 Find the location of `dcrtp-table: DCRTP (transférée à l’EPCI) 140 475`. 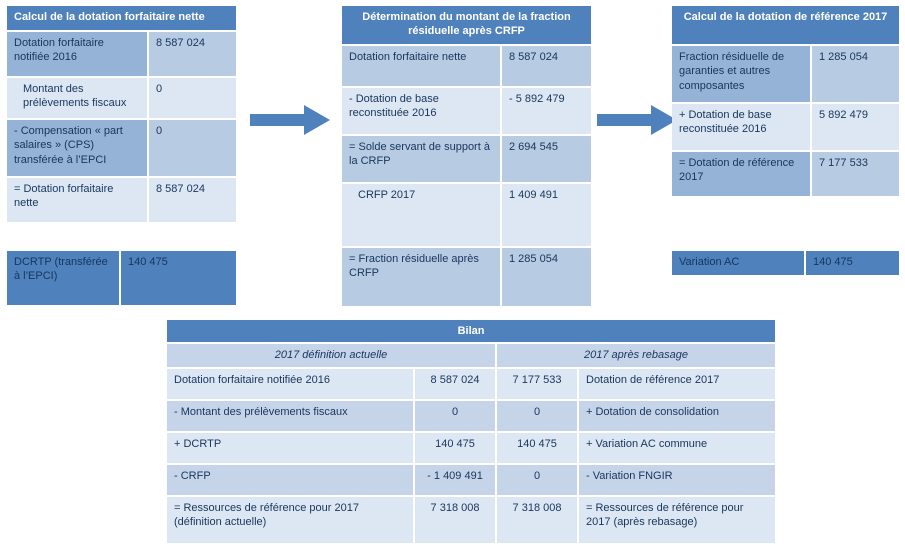

dcrtp-table: DCRTP (transférée à l’EPCI) 140 475 is located at coordinates (121, 278).